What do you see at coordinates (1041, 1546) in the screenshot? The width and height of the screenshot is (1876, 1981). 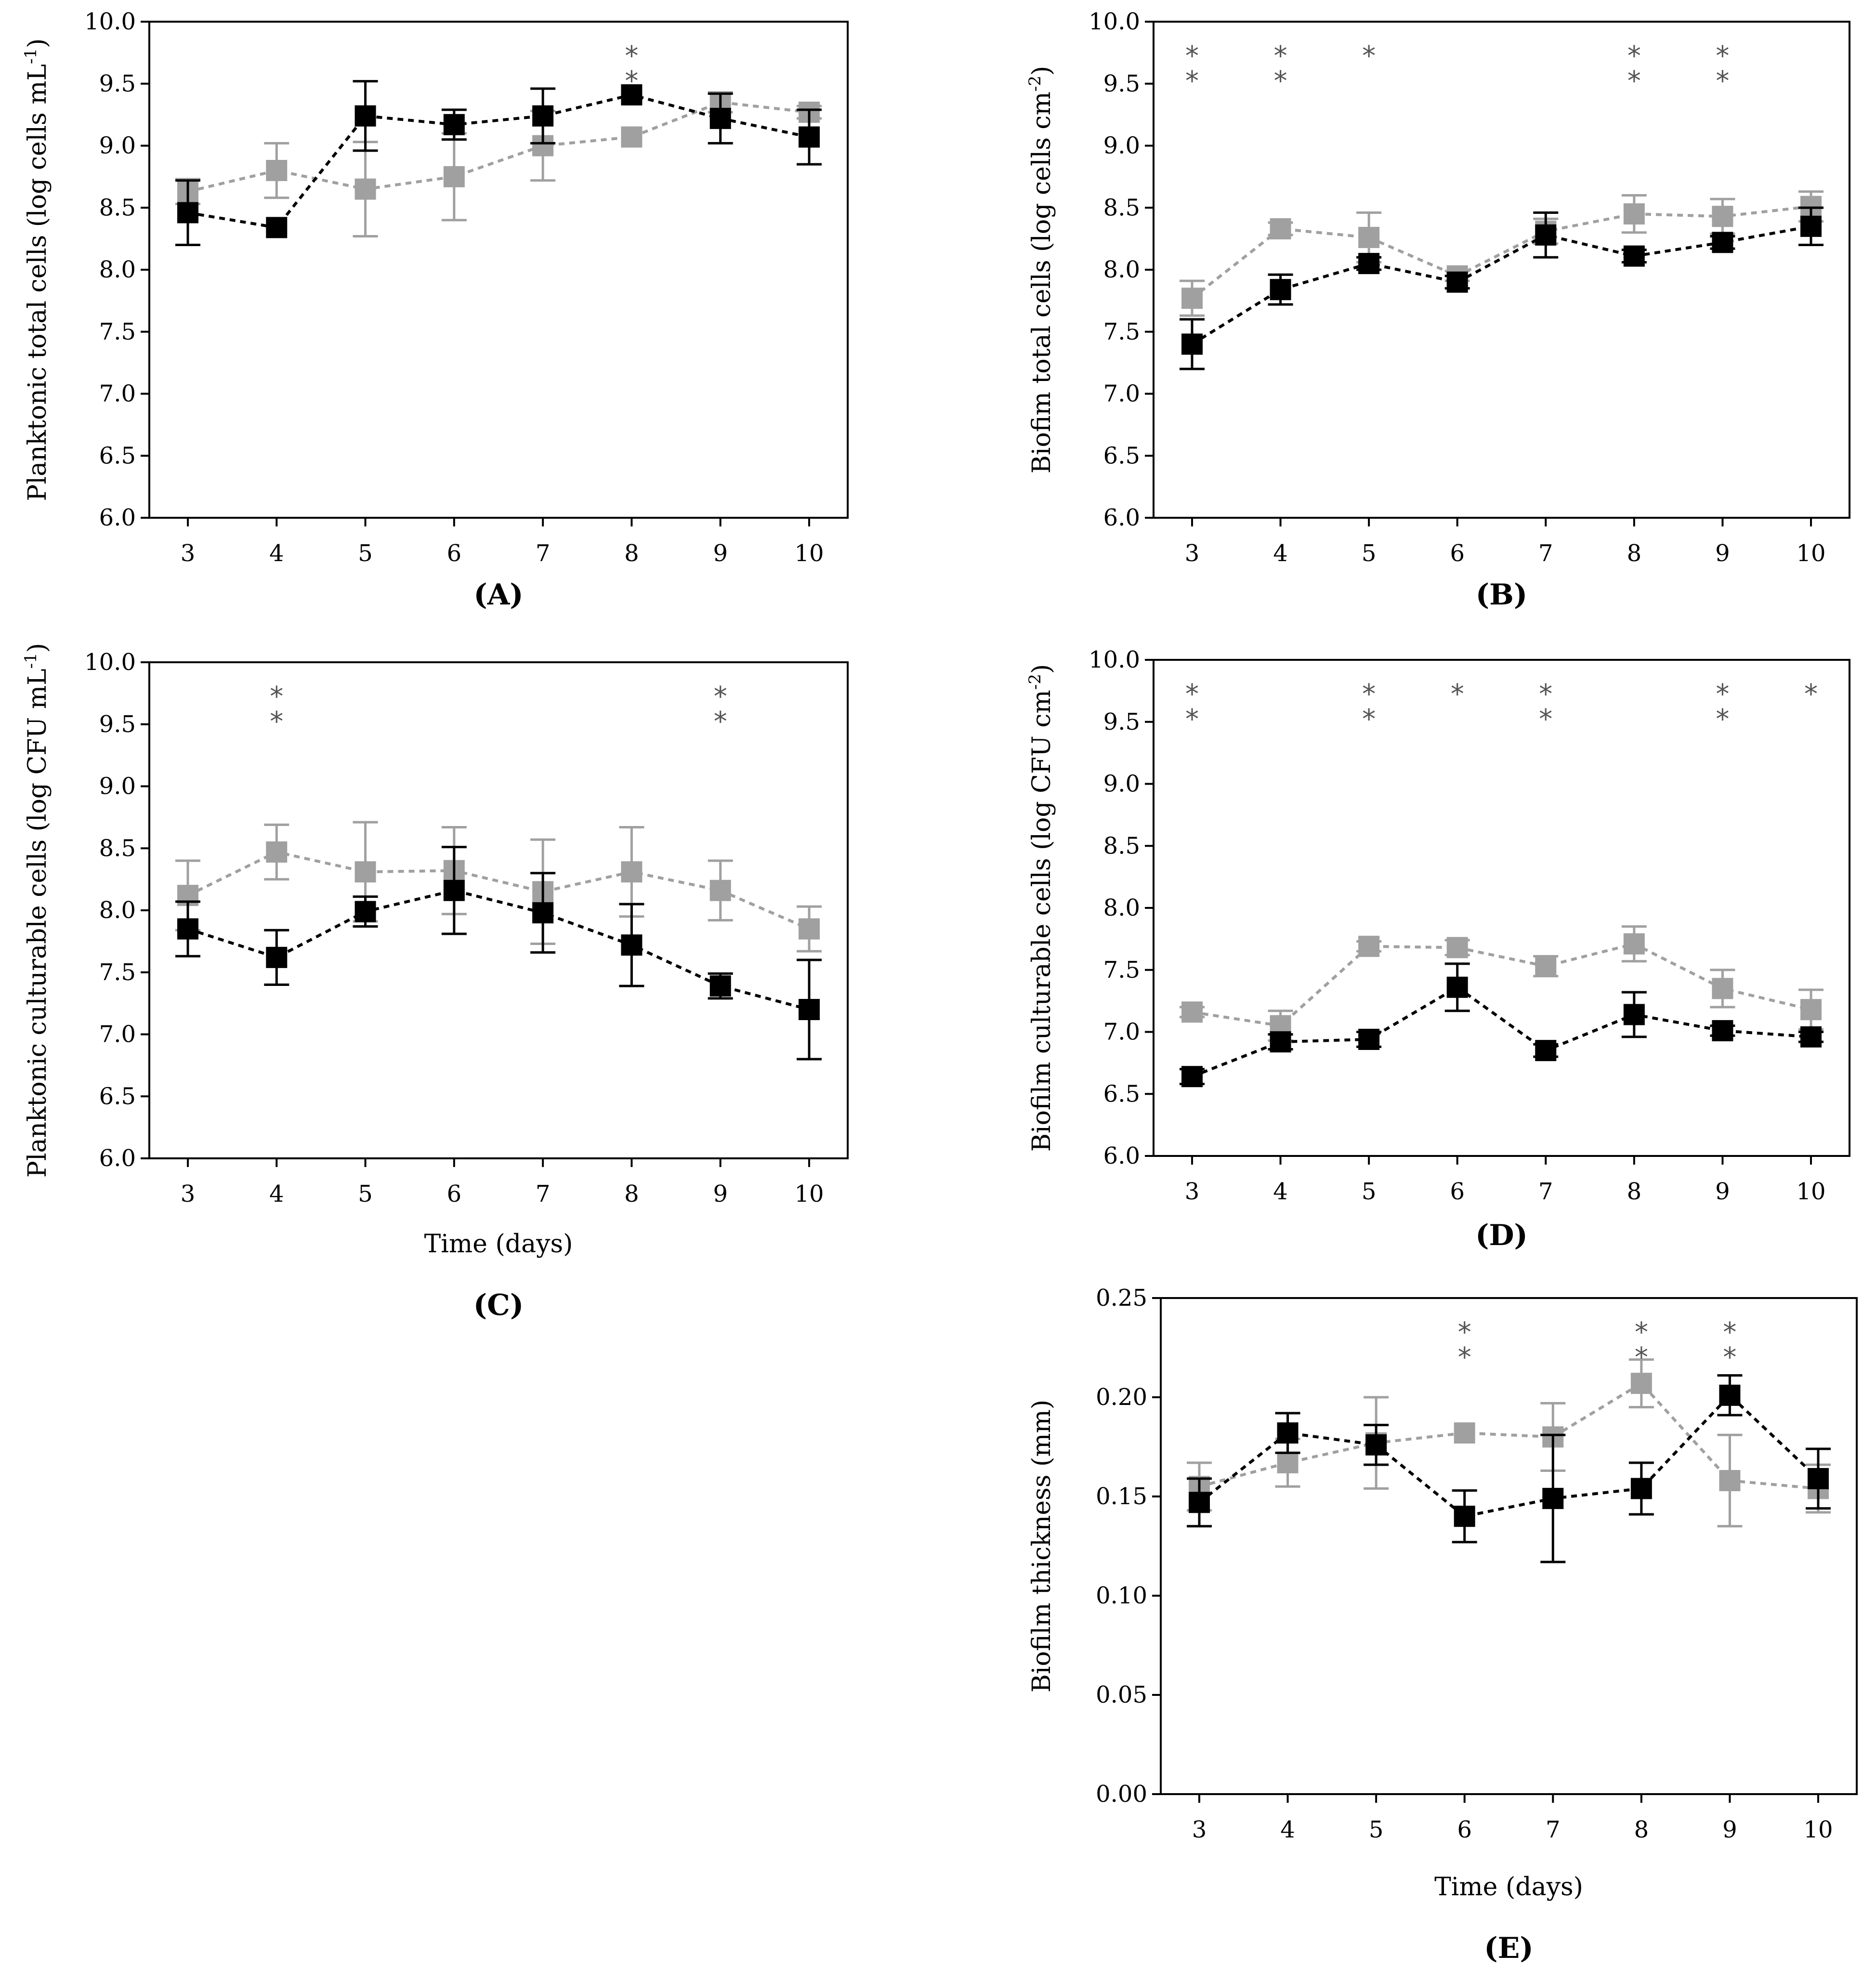 I see `y-axis-title: Biofilm thickness (mm)` at bounding box center [1041, 1546].